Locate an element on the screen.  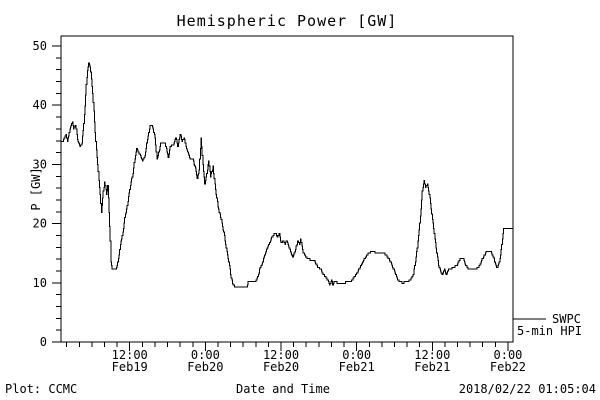
plot-credit: Plot: CCMC is located at coordinates (41, 389).